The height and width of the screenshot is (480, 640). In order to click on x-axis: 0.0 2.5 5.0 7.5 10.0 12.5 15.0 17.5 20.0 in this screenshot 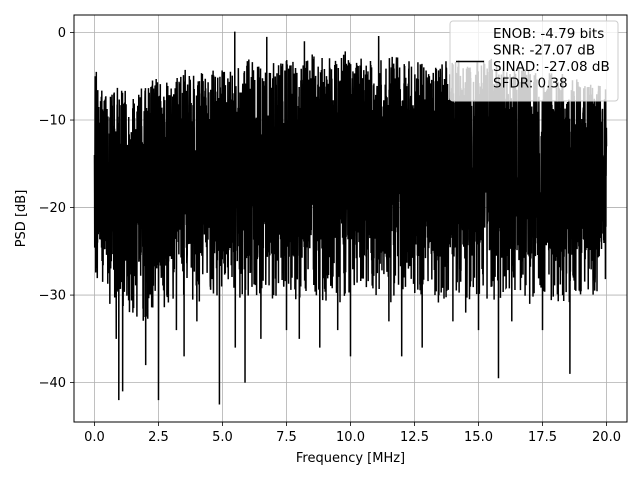, I will do `click(352, 433)`.